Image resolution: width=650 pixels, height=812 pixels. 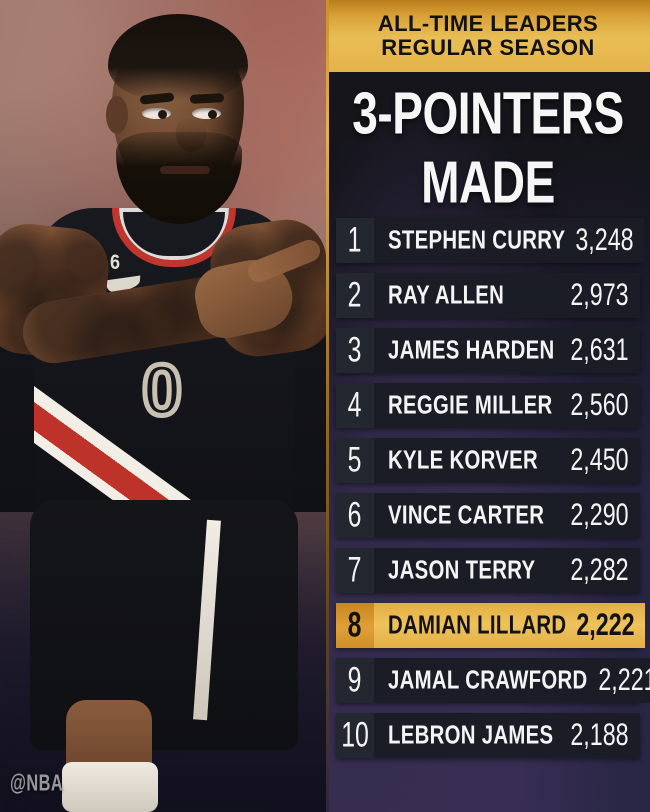 What do you see at coordinates (605, 625) in the screenshot?
I see `row-value: 2,222` at bounding box center [605, 625].